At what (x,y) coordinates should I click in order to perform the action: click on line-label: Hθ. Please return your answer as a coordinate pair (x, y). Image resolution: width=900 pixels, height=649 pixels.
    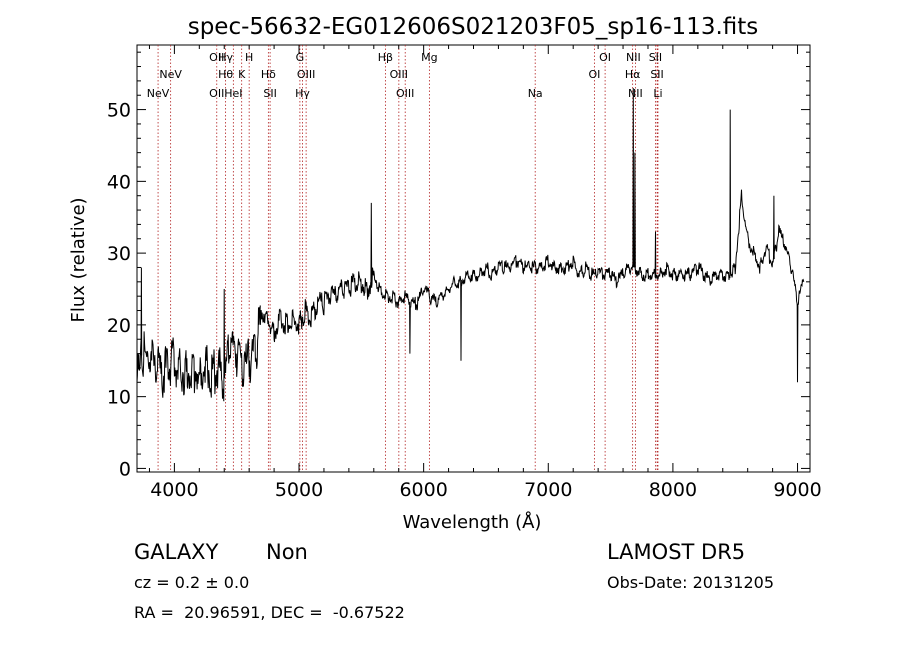
    Looking at the image, I should click on (225, 74).